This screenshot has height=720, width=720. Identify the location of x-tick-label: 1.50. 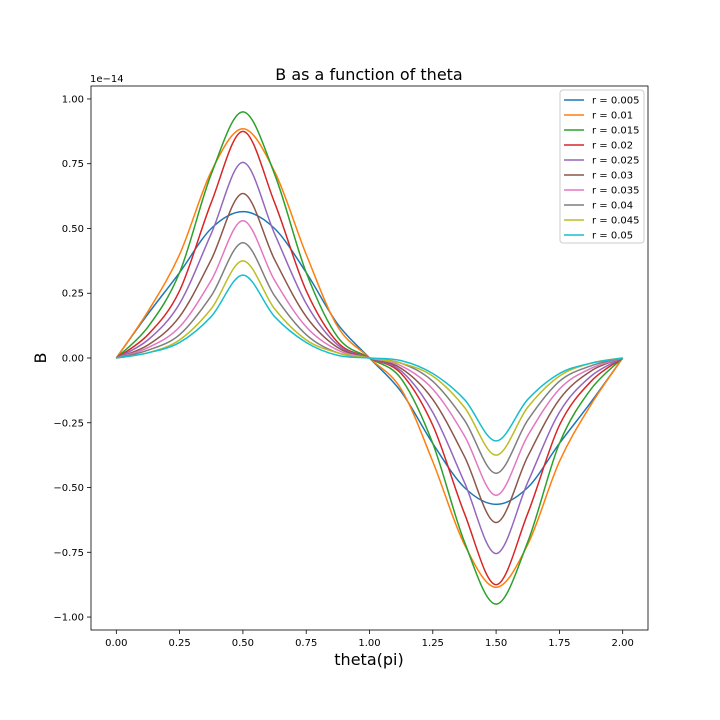
(496, 643).